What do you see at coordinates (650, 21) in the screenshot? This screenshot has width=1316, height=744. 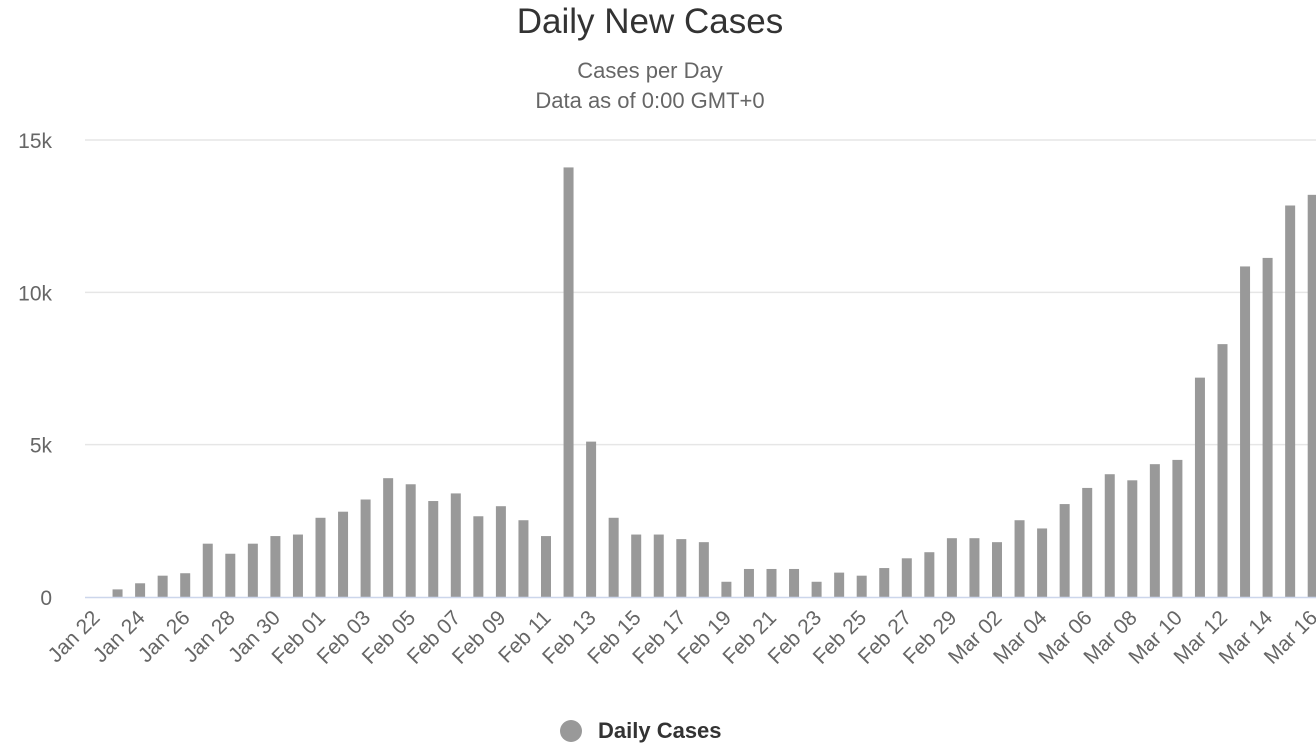 I see `chart-title: Daily New Cases` at bounding box center [650, 21].